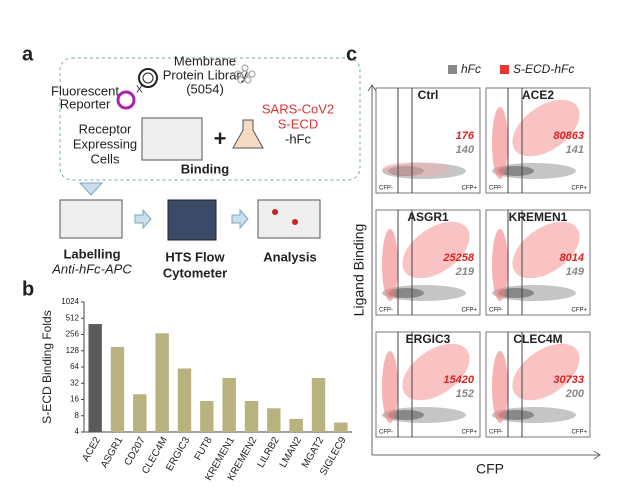 The image size is (640, 492). What do you see at coordinates (205, 60) in the screenshot?
I see `library-text: Membrane` at bounding box center [205, 60].